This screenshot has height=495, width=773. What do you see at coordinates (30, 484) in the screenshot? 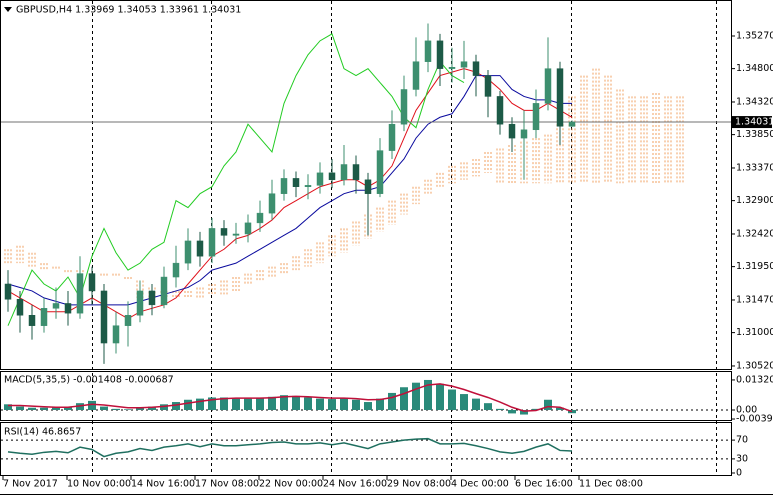
I see `x-tick-label: 7 Nov 2017` at bounding box center [30, 484].